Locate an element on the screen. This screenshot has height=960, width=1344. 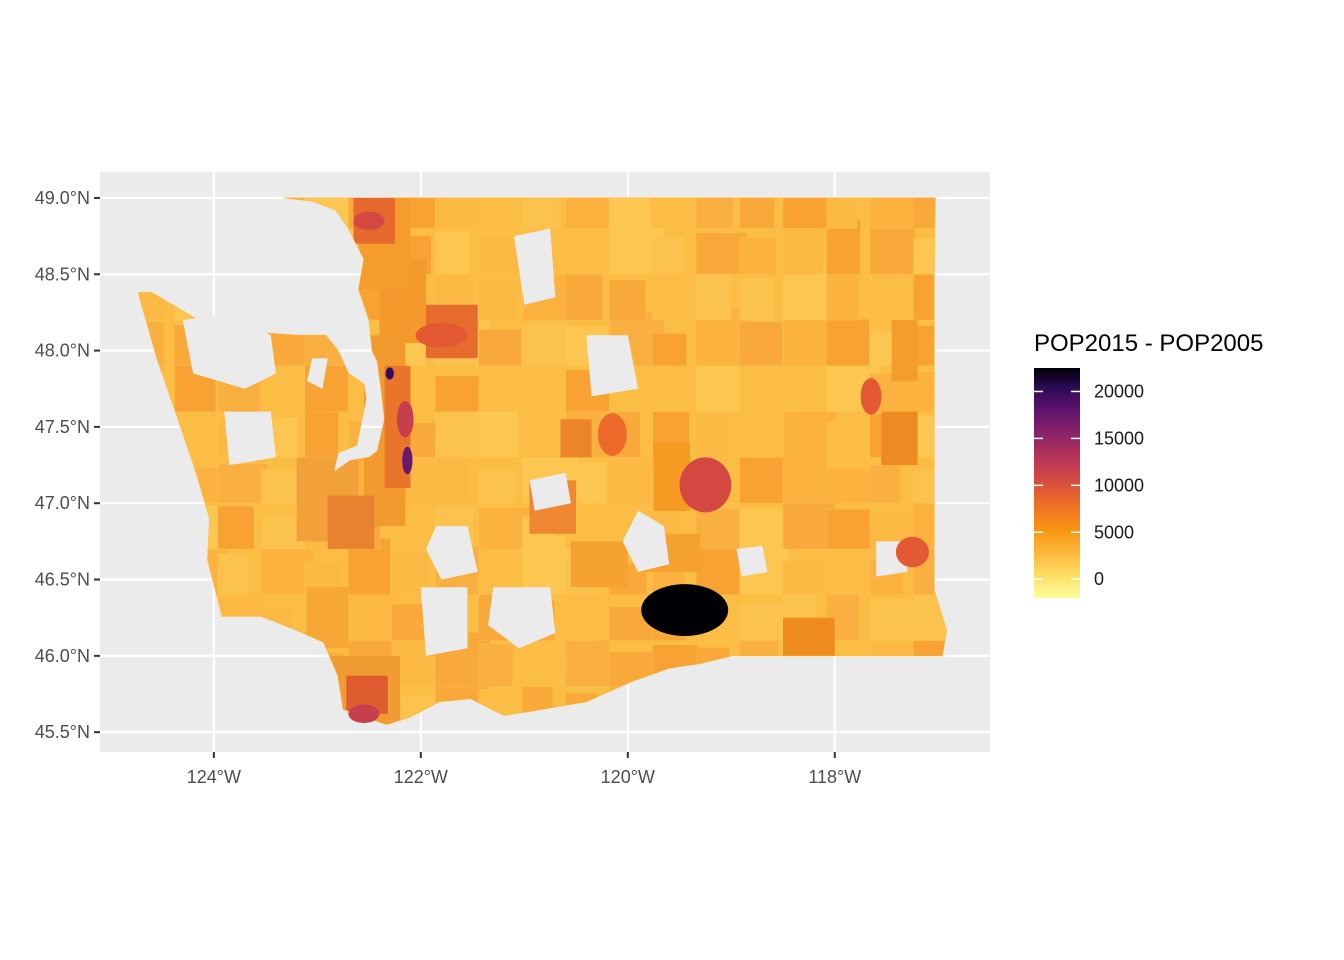
x-axis: 124°W 122°W 120°W 118°W is located at coordinates (524, 769).